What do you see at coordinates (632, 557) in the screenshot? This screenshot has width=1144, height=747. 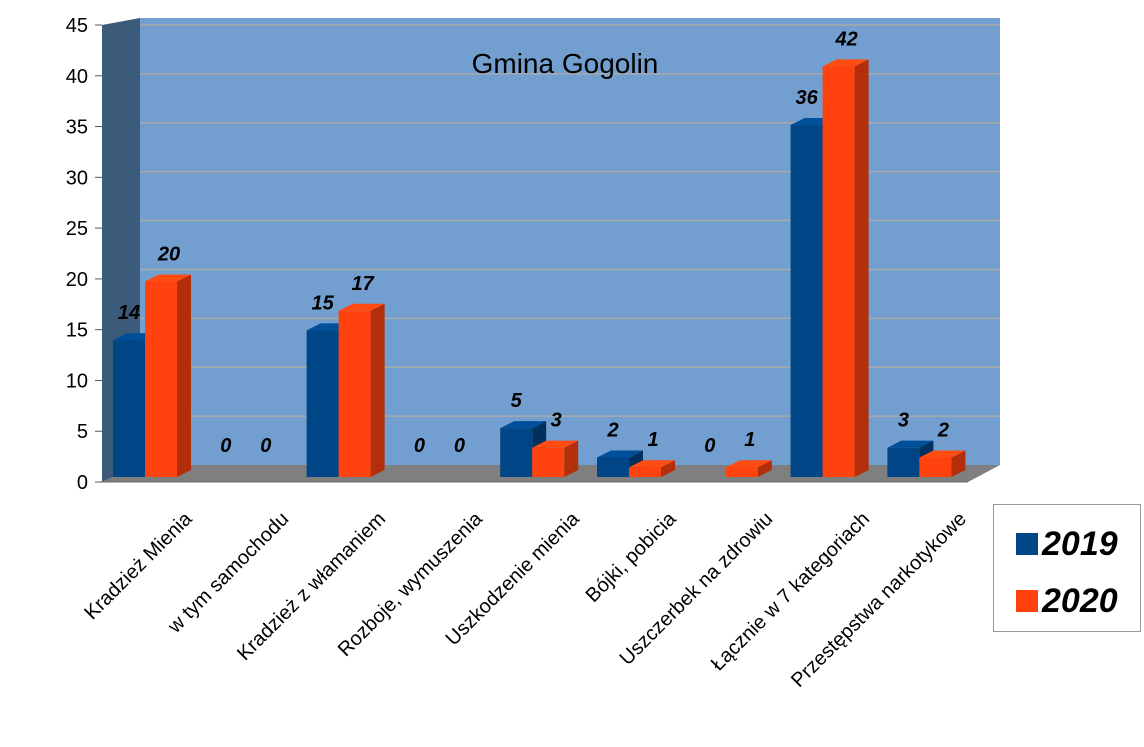 I see `category-label: Bójki, pobicia` at bounding box center [632, 557].